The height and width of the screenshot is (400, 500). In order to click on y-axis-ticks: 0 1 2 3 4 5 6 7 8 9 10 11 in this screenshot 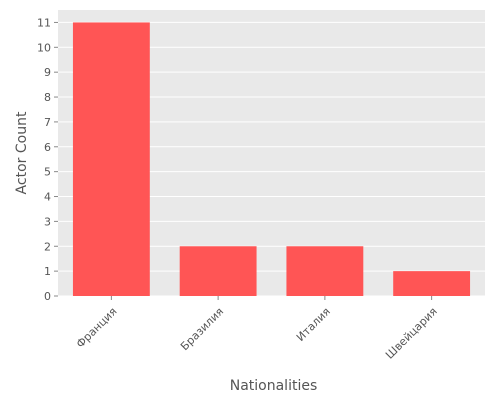, I will do `click(47, 159)`.